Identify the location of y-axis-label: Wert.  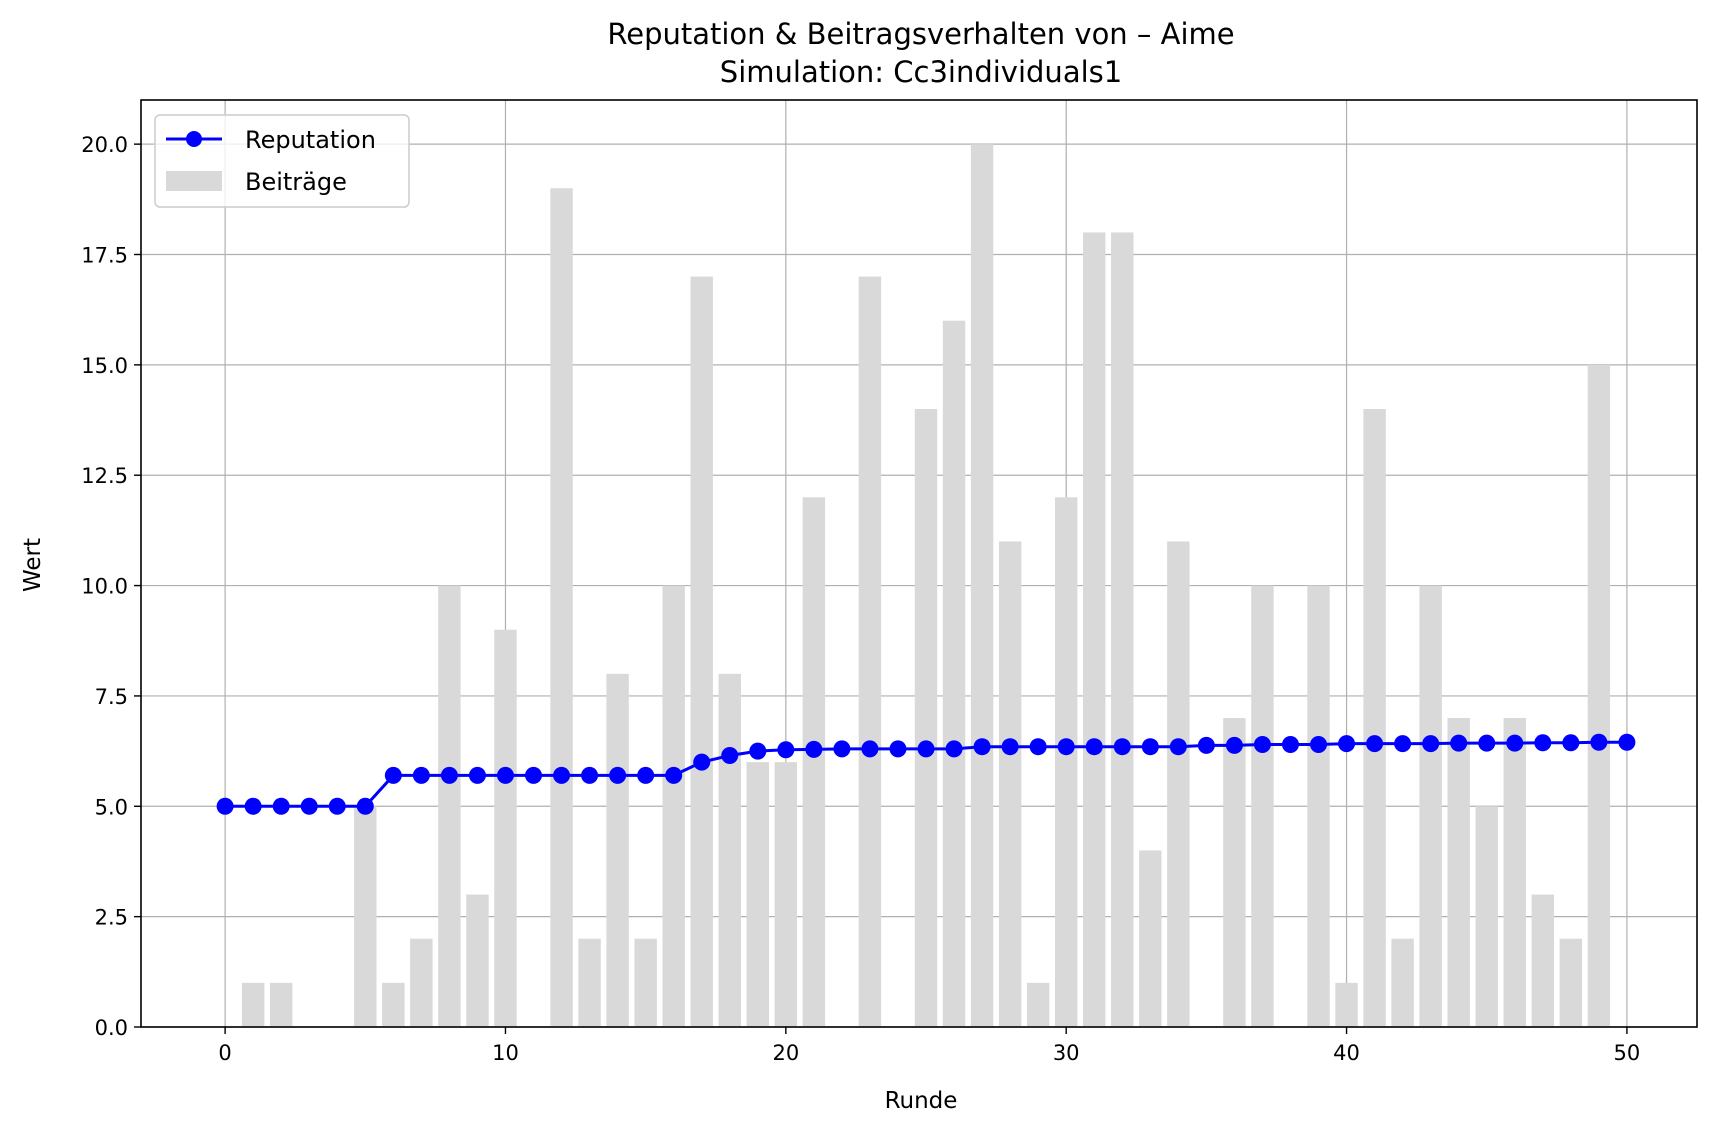
(33, 565).